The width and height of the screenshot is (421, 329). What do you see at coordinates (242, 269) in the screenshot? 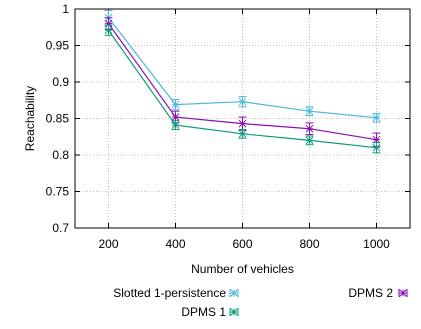
I see `x-axis-label: Number of vehicles` at bounding box center [242, 269].